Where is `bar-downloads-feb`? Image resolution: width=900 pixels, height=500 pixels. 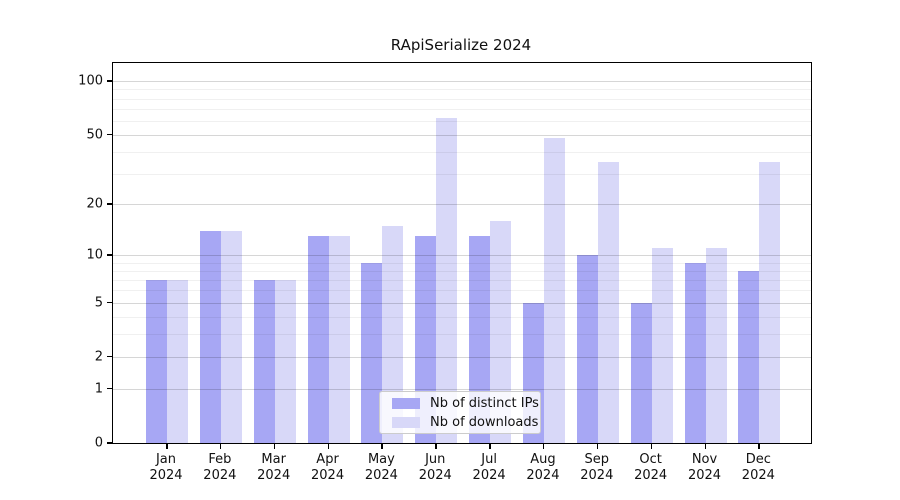 bar-downloads-feb is located at coordinates (231, 336).